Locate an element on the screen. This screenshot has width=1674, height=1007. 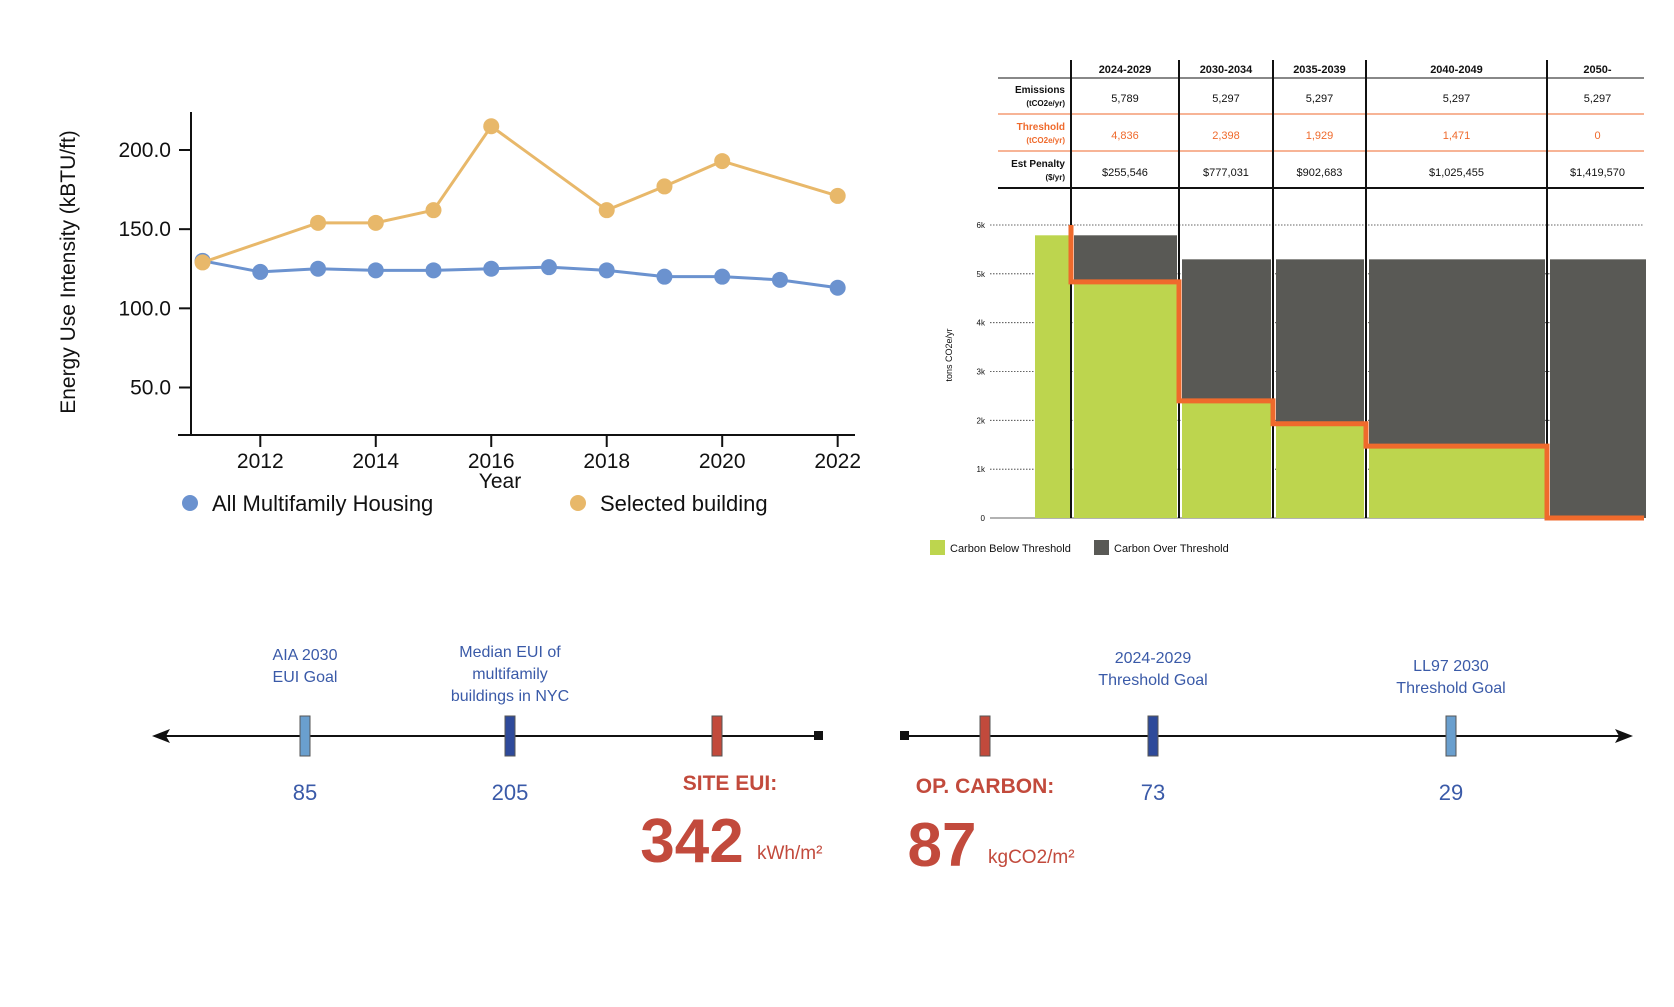
ll97-y-tick-label: 0 is located at coordinates (983, 518).